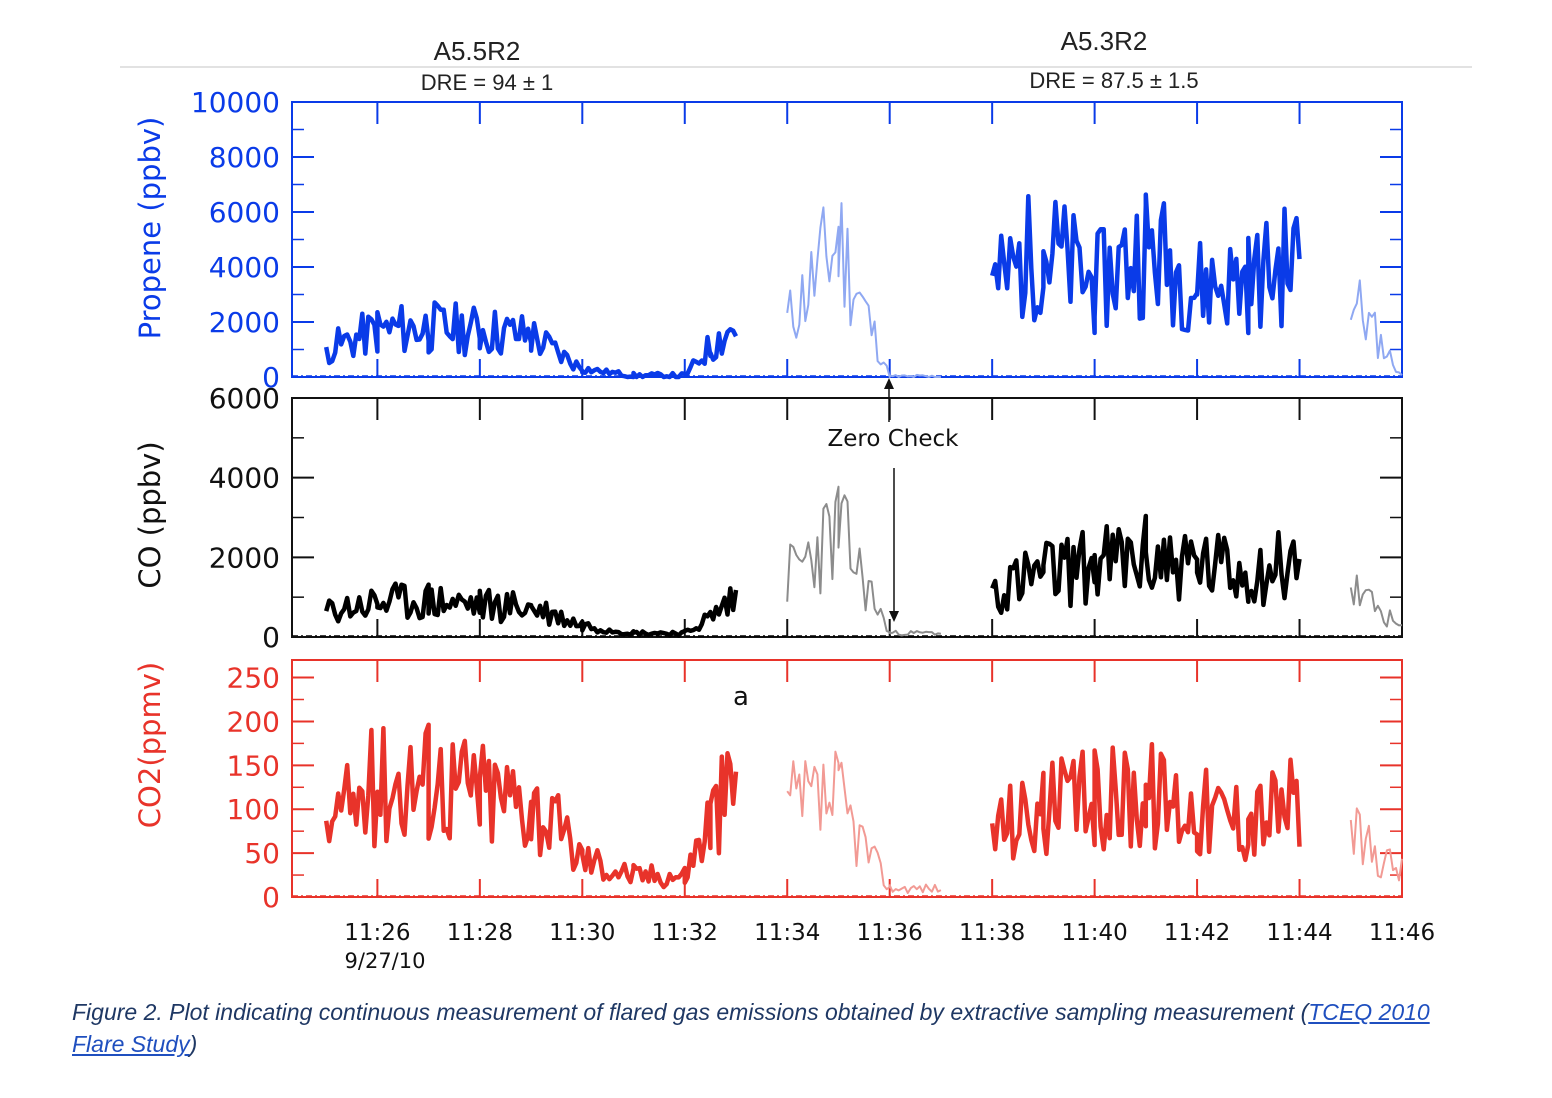 The width and height of the screenshot is (1552, 1098). I want to click on y-tick-label-3: 200, so click(253, 721).